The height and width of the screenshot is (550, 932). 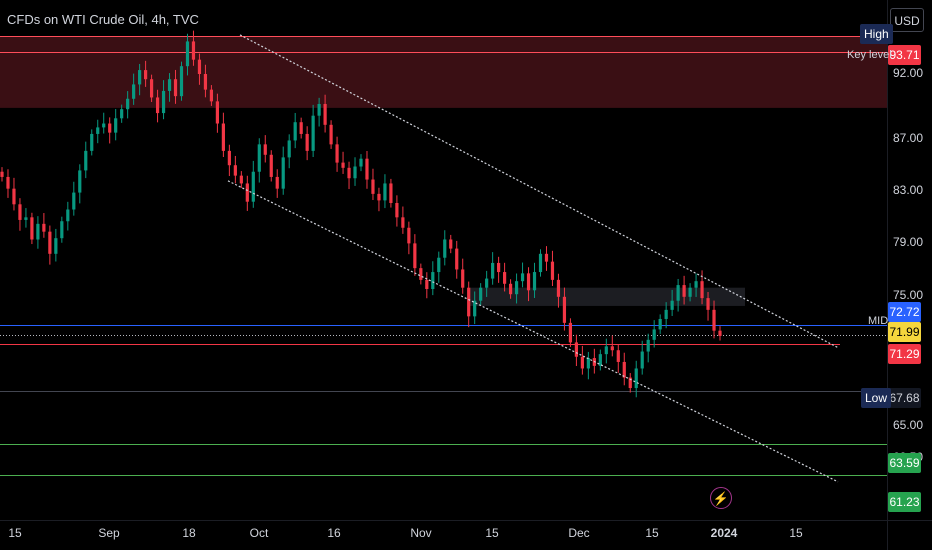 What do you see at coordinates (904, 398) in the screenshot?
I see `price-tag-low: 67.68` at bounding box center [904, 398].